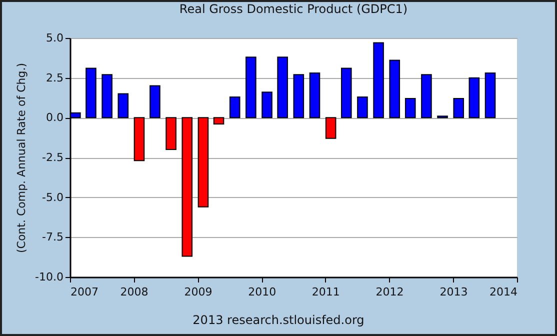 Image resolution: width=557 pixels, height=336 pixels. Describe the element at coordinates (53, 237) in the screenshot. I see `y-tick-label: -7.5` at that location.